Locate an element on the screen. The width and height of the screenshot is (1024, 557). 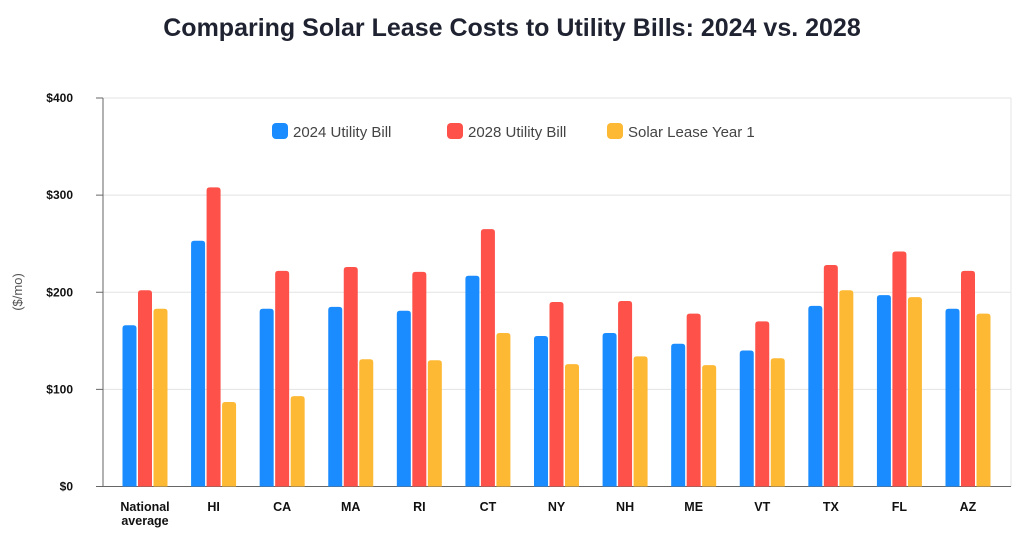
x-tick-label: NY is located at coordinates (557, 507).